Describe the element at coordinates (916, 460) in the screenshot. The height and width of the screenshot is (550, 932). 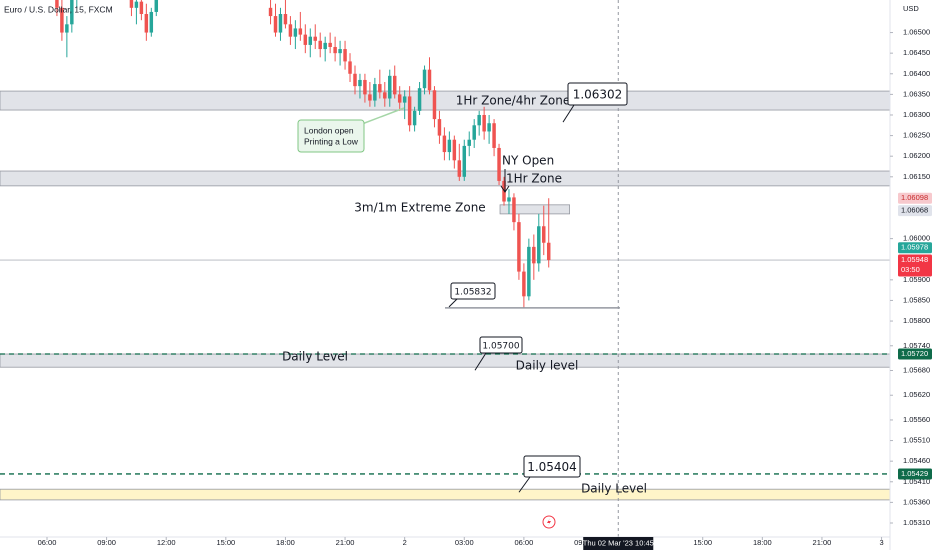
I see `y-tick-label: 1.05460` at that location.